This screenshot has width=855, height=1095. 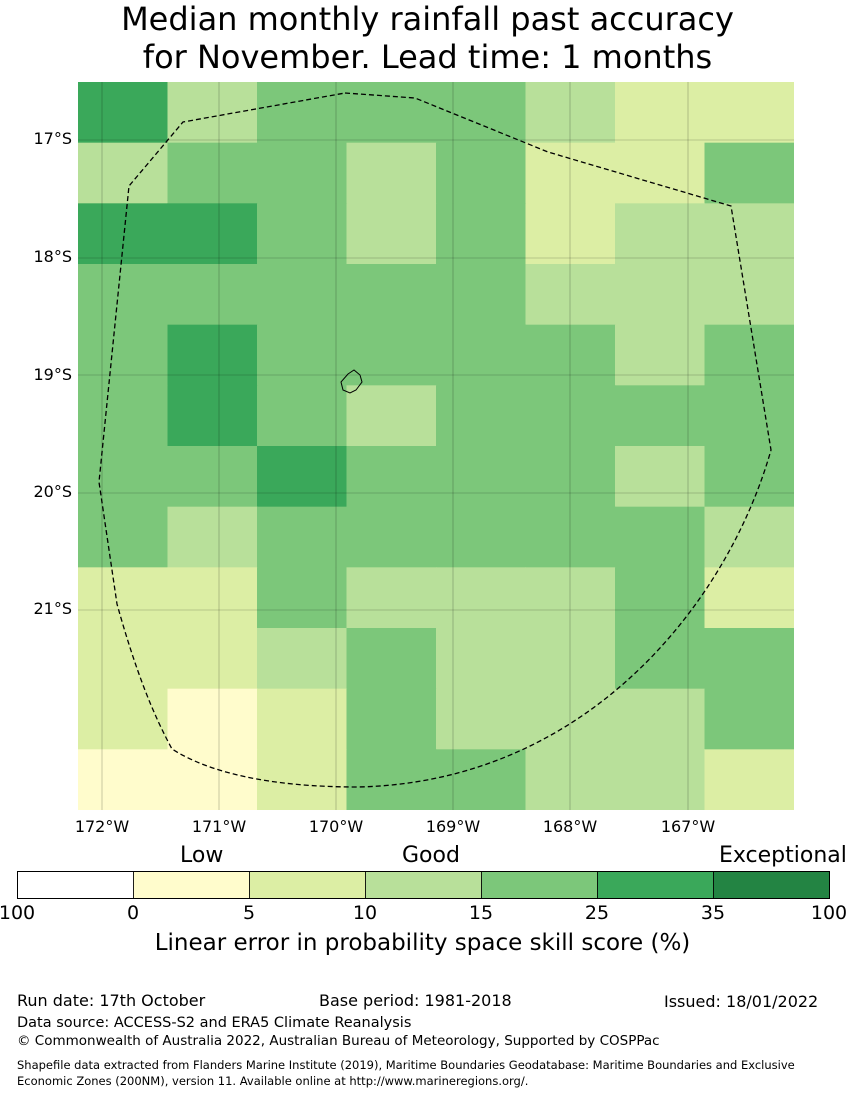 What do you see at coordinates (18, 913) in the screenshot?
I see `colorbar-tick: 100` at bounding box center [18, 913].